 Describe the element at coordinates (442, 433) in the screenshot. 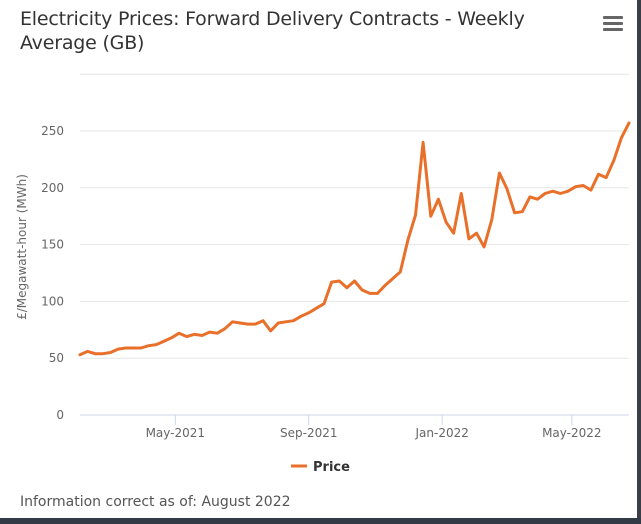

I see `x-tick-label: Jan-2022` at that location.